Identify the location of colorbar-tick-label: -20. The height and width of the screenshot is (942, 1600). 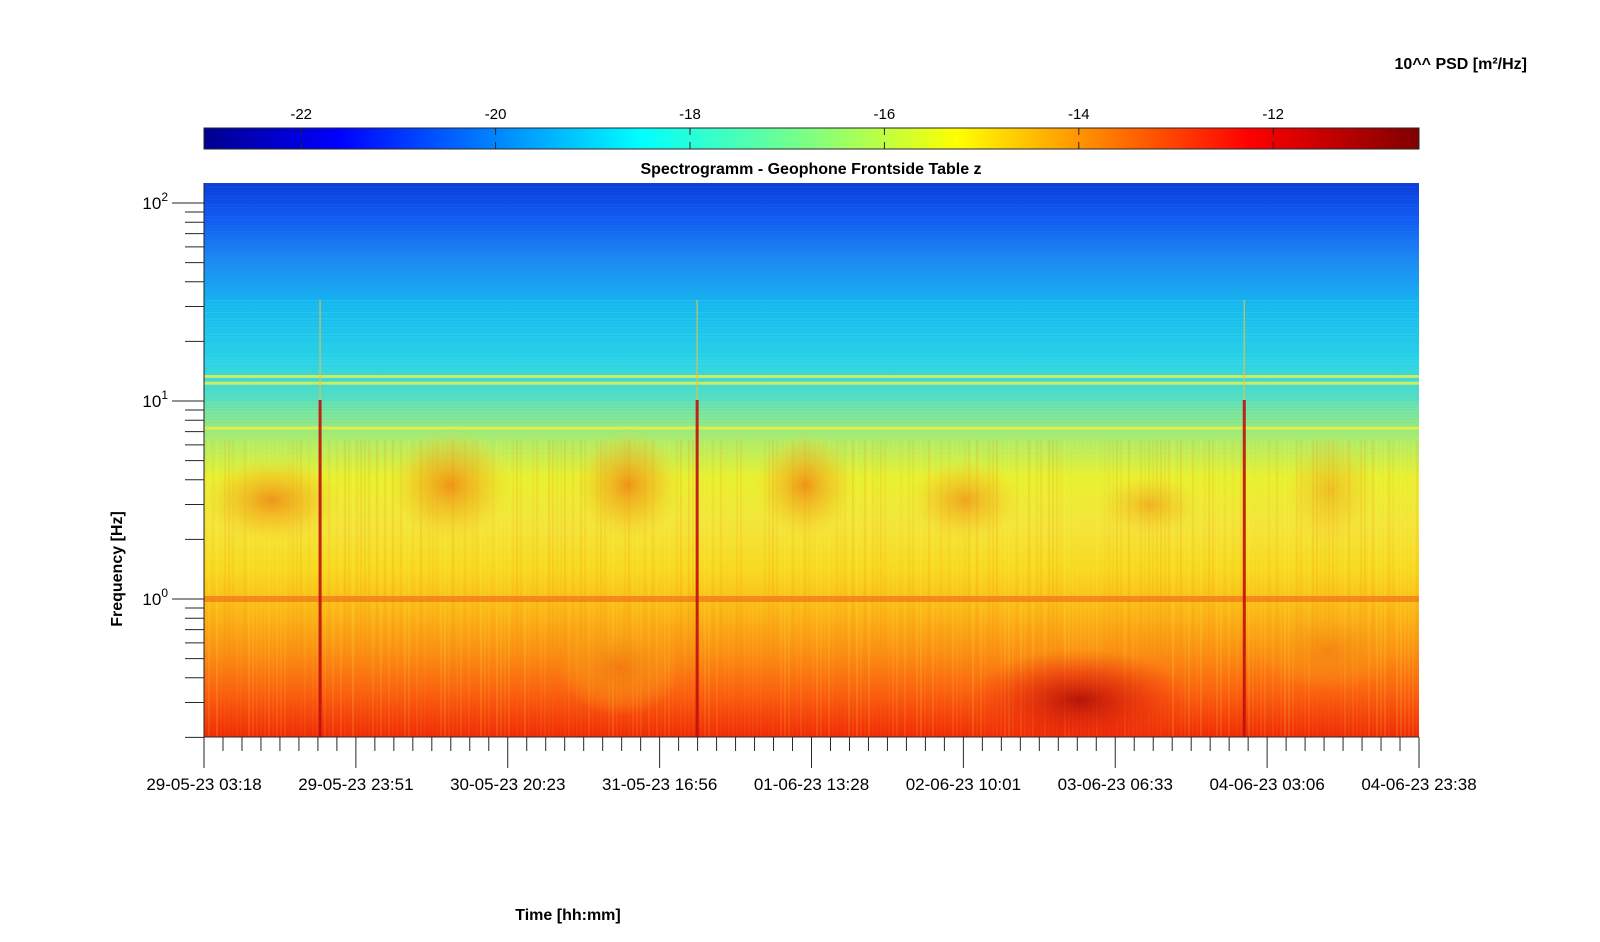
(496, 114).